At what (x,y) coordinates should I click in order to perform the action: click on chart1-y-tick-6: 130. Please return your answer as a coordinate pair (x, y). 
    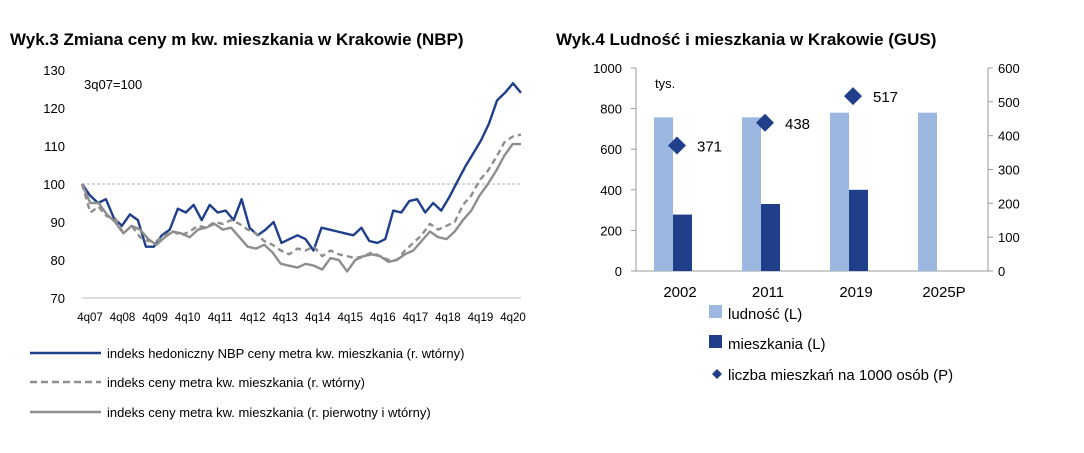
    Looking at the image, I should click on (54, 70).